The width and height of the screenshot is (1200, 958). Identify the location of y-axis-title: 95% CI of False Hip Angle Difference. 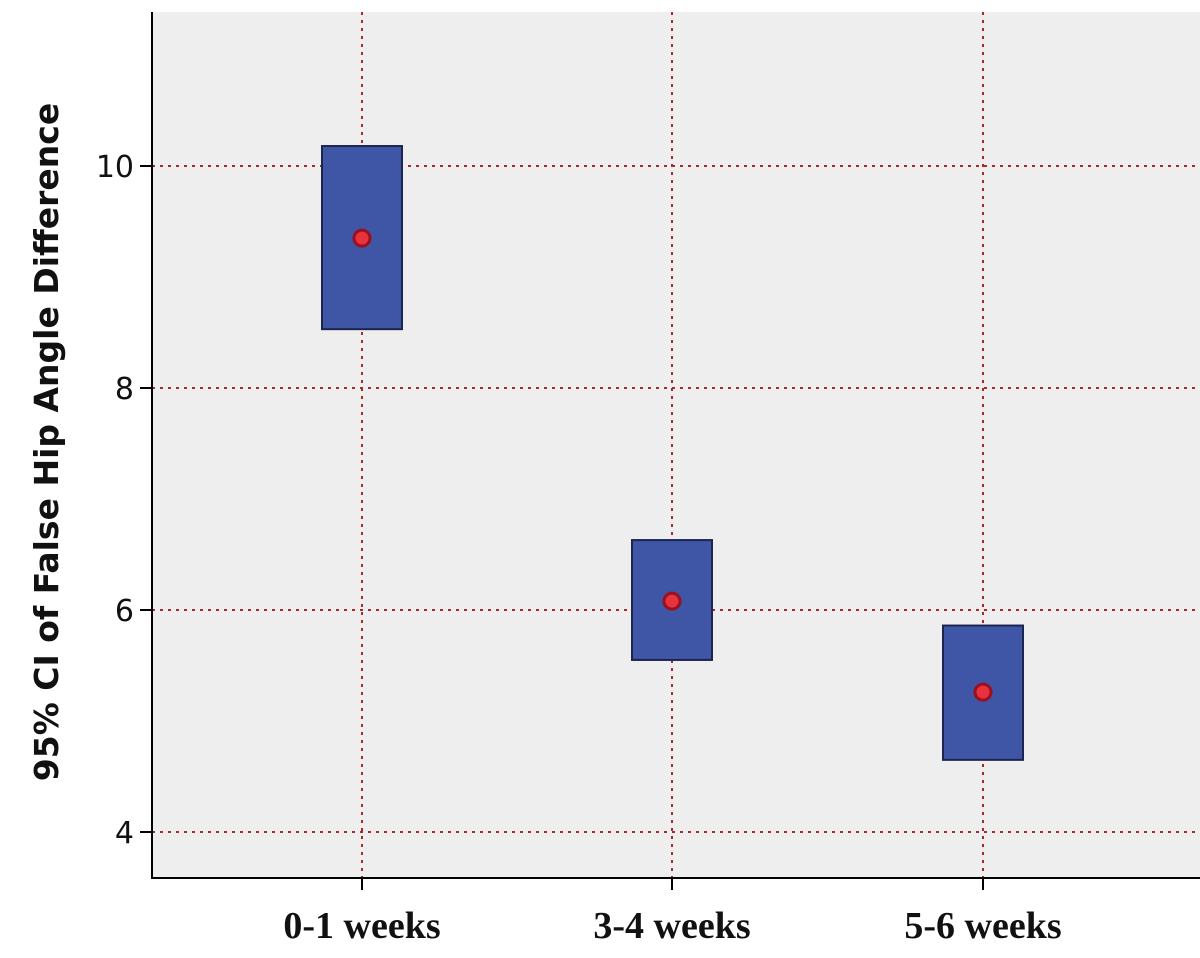
(46, 442).